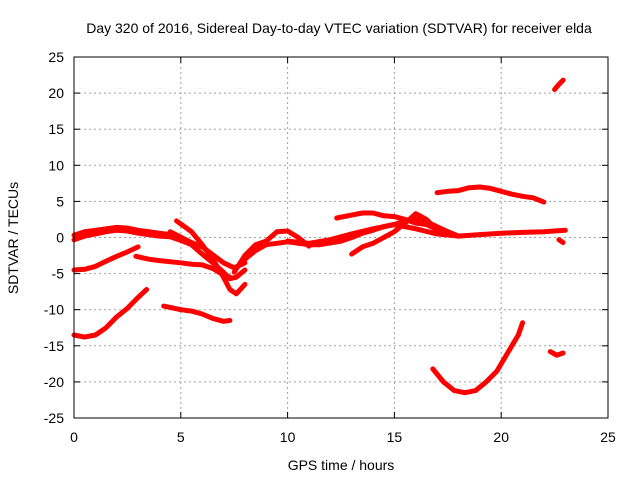 This screenshot has width=640, height=480. I want to click on x-tick-label: 25, so click(608, 437).